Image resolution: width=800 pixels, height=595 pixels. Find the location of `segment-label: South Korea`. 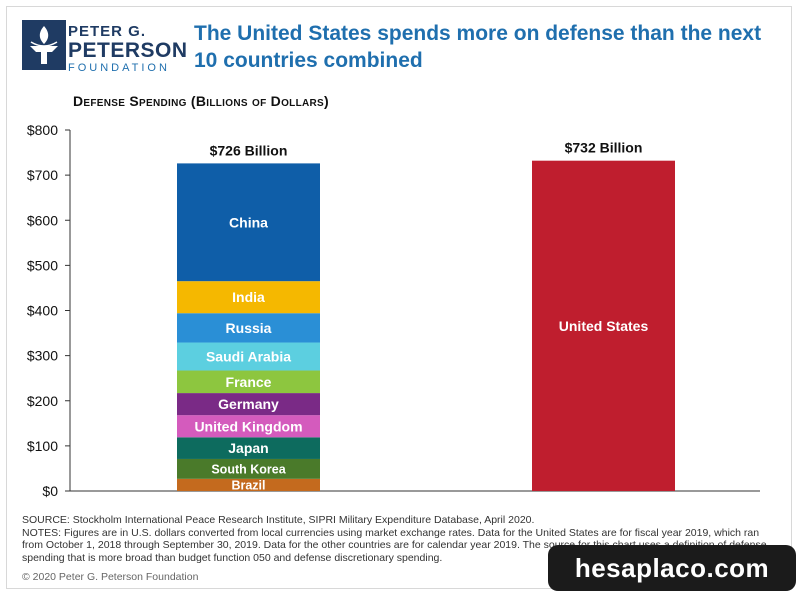

segment-label: South Korea is located at coordinates (248, 469).